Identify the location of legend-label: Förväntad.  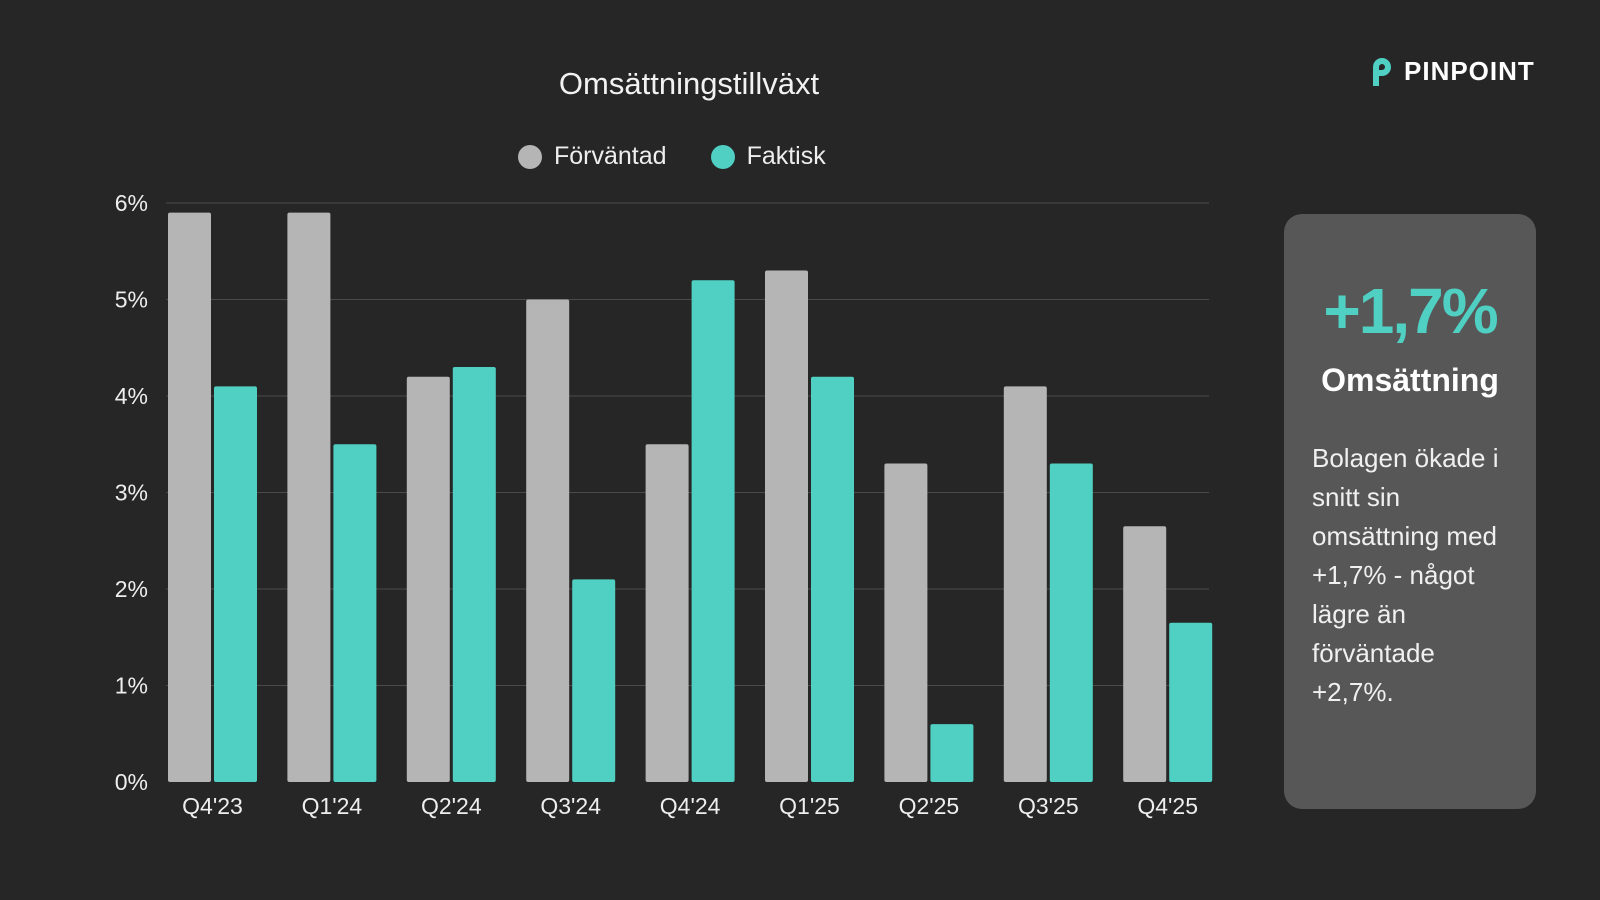
(610, 156).